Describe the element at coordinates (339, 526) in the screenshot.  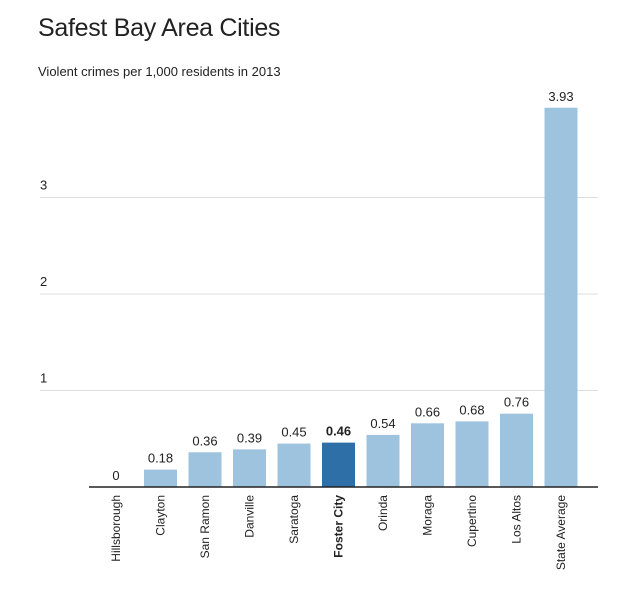
I see `x-tick-label: Foster City` at that location.